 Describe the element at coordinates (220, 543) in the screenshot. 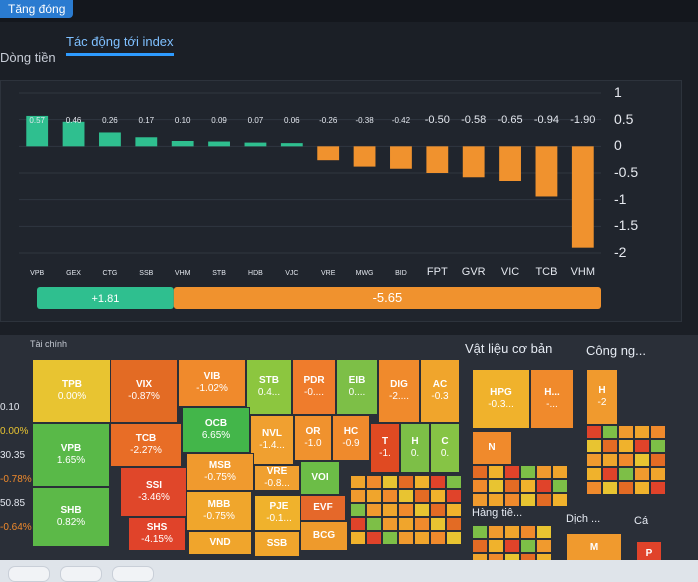

I see `heatmap-tile: VND` at that location.